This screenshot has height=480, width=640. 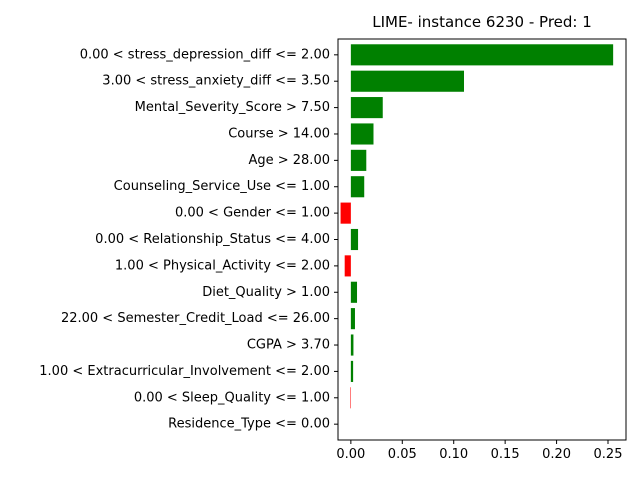 I want to click on chart-title: LIME- instance 6230 - Pred: 1, so click(x=482, y=22).